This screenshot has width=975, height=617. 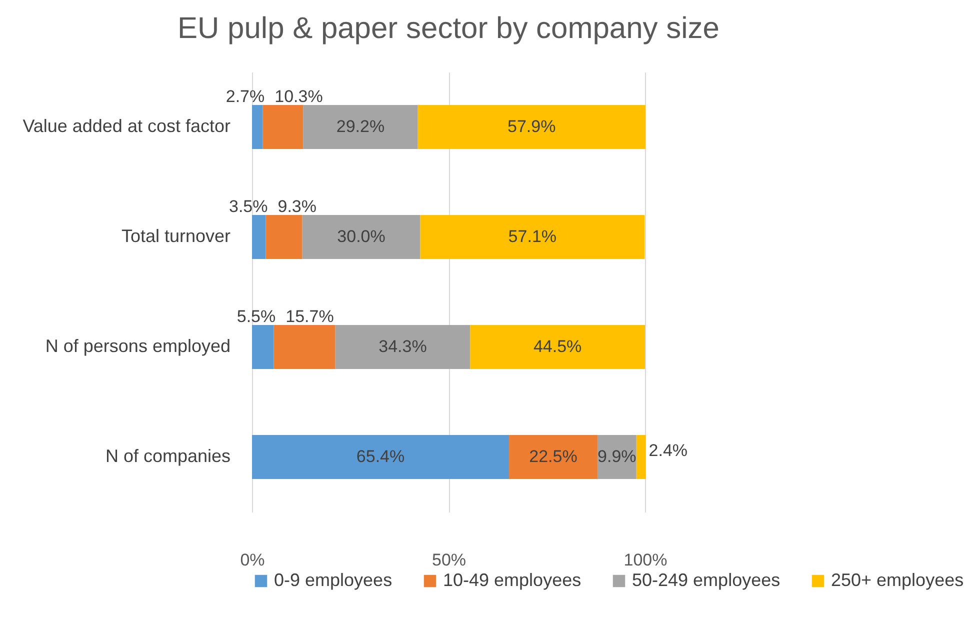 I want to click on data-label: 44.5%, so click(x=557, y=346).